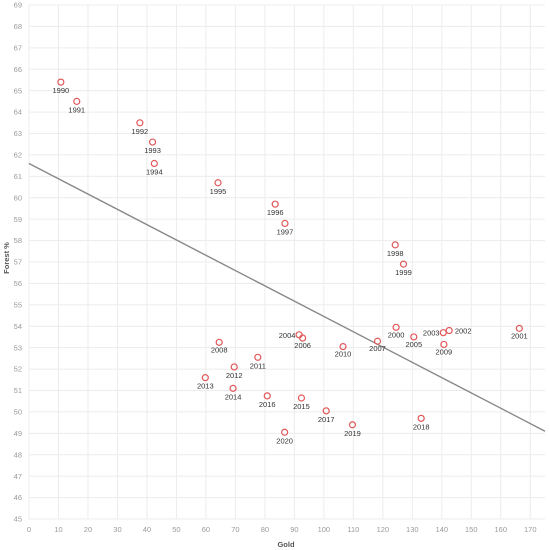 The width and height of the screenshot is (550, 550). Describe the element at coordinates (18, 326) in the screenshot. I see `y-tick-label: 54` at that location.